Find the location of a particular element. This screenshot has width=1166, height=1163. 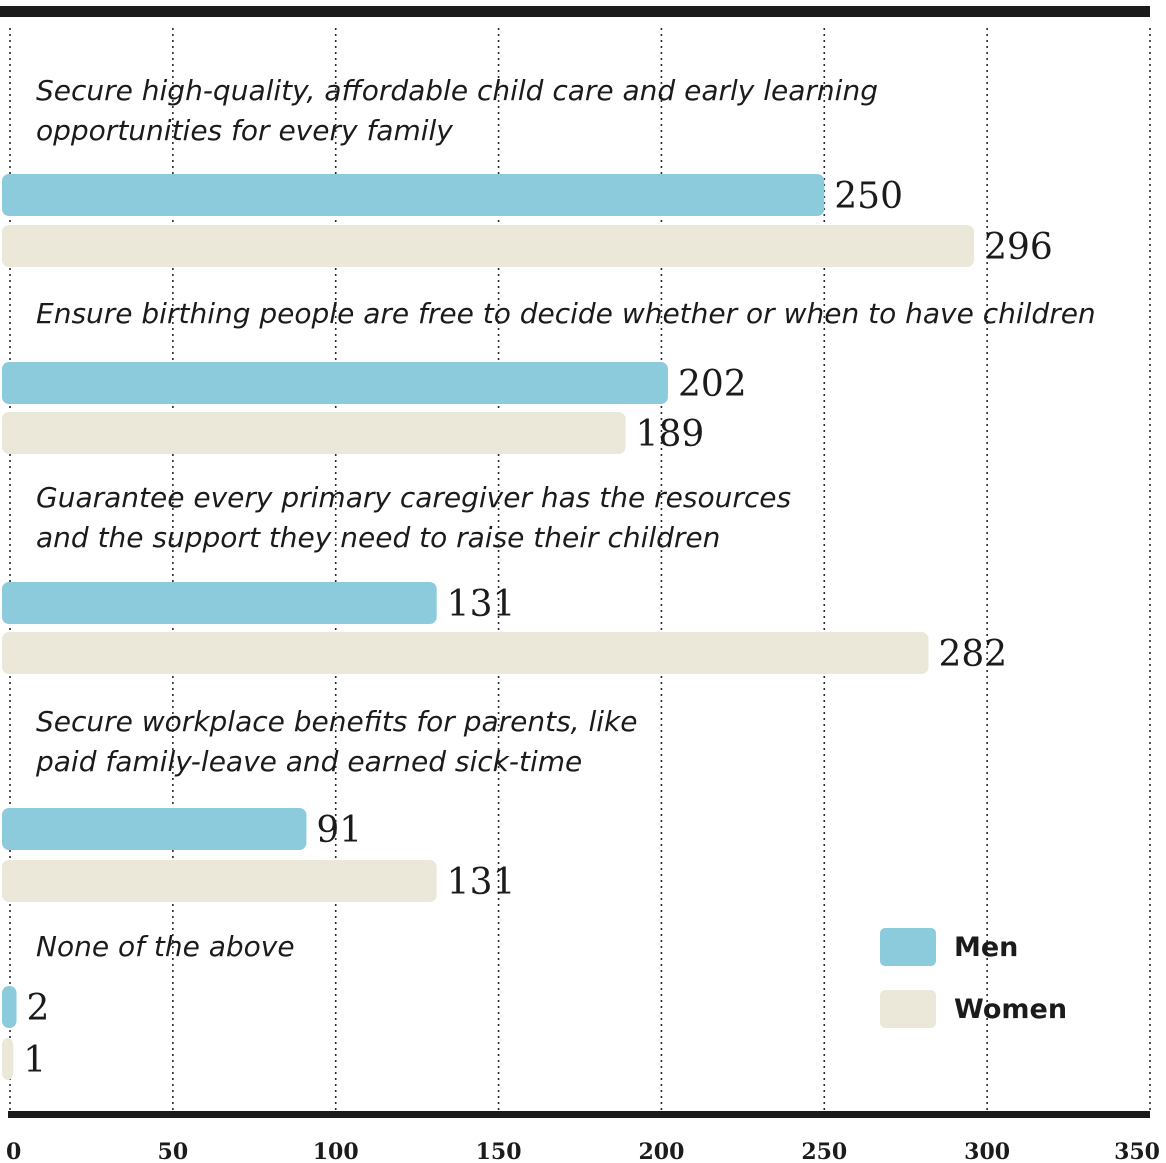

legend: Men Women is located at coordinates (973, 978).